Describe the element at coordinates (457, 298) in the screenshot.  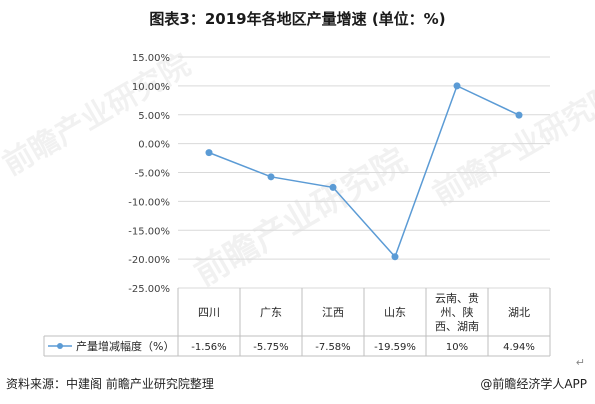
I see `x-category-label: 云南、贵` at that location.